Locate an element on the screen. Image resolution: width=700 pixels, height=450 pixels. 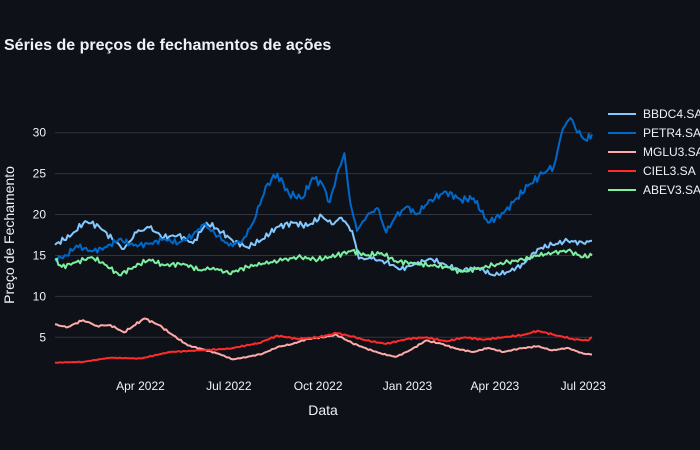
legend: BBDC4.SA PETR4.SA MGLU3.SA CIEL3.SA ABEV3.SA is located at coordinates (654, 152).